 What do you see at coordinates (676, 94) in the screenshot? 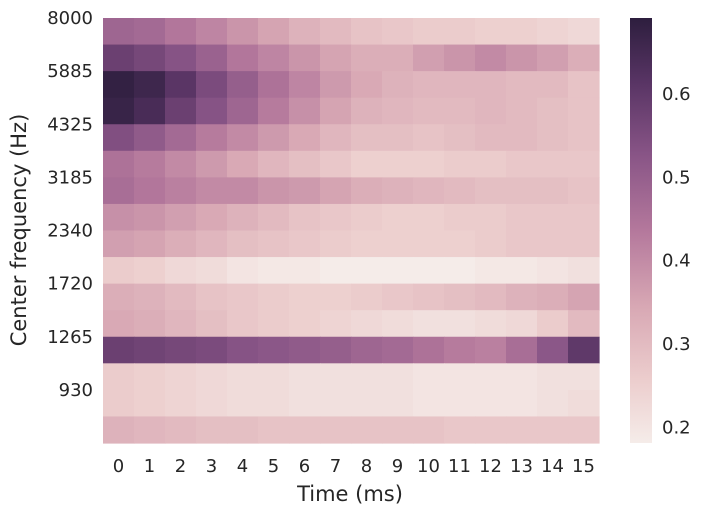
I see `colorbar-tick-label: 0.6` at bounding box center [676, 94].